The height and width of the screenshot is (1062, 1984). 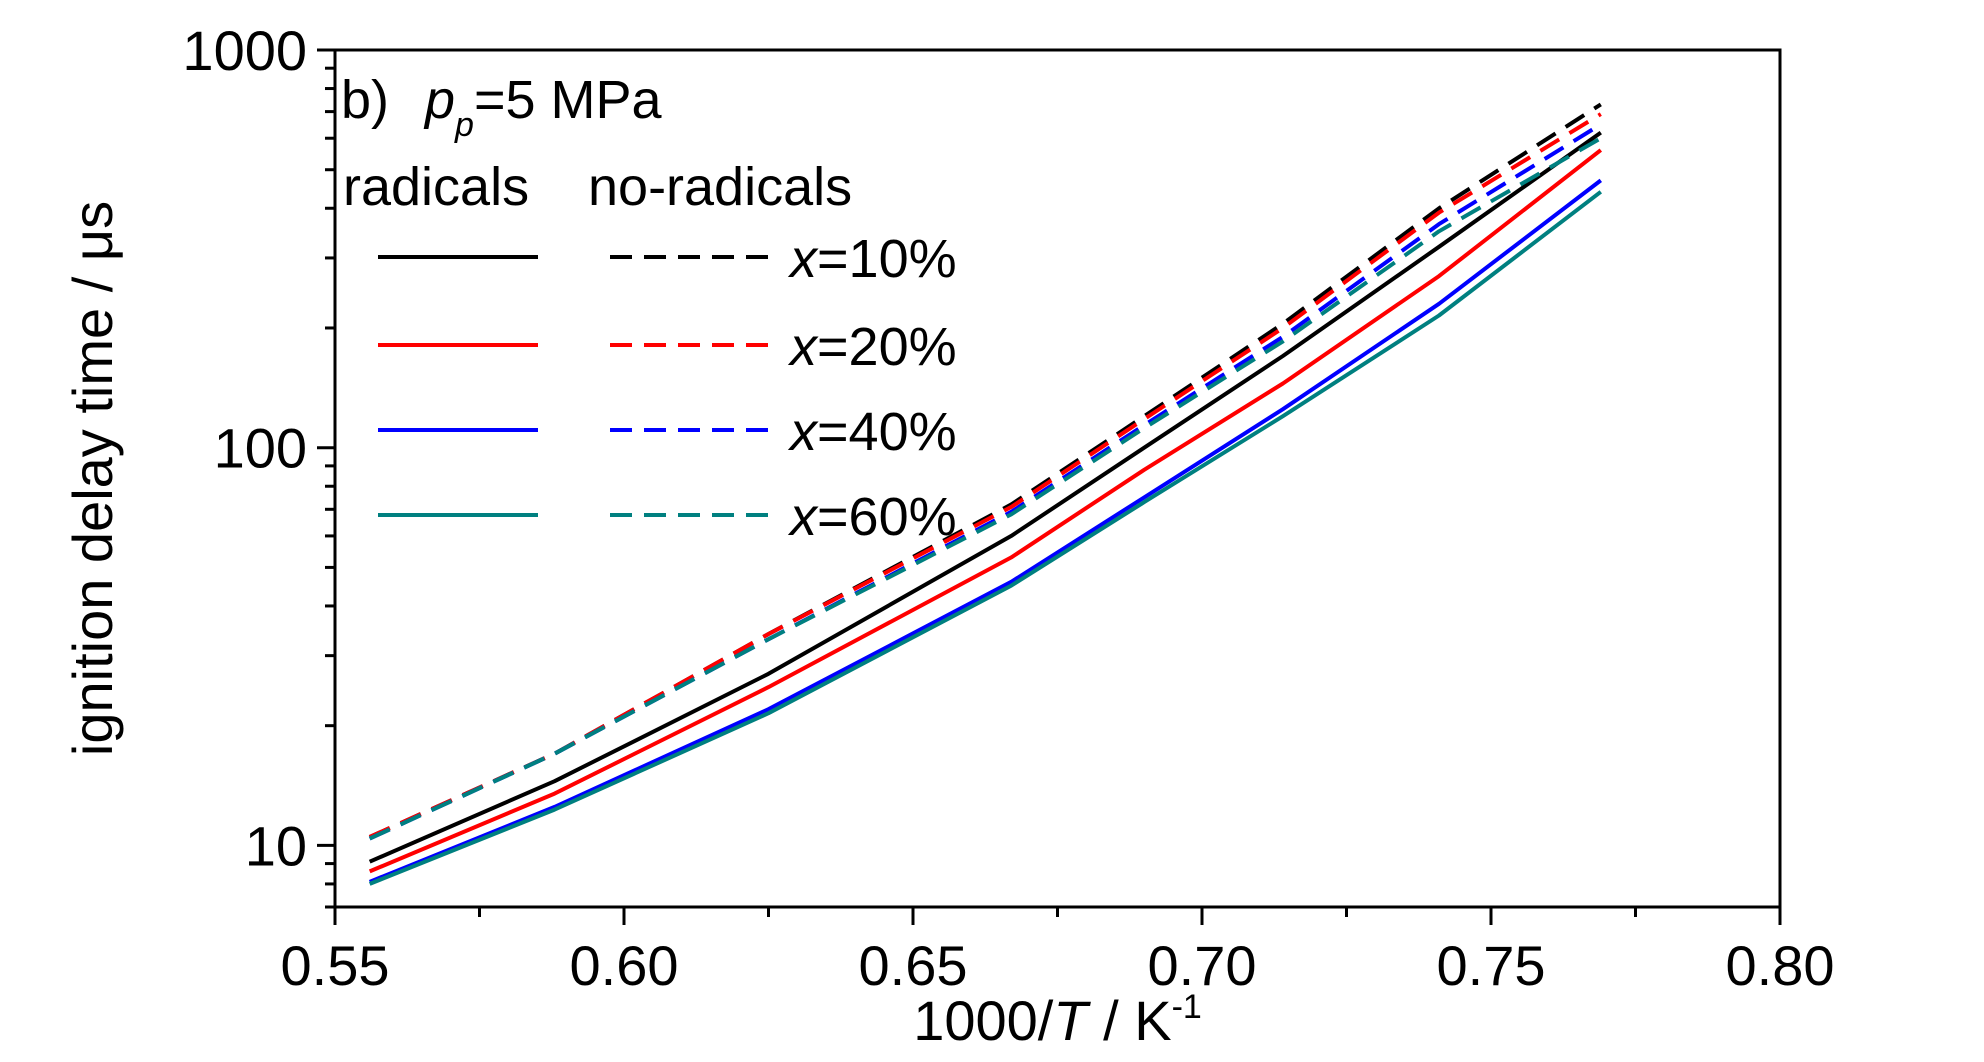 I want to click on x-tick-label: 0.55, so click(x=335, y=965).